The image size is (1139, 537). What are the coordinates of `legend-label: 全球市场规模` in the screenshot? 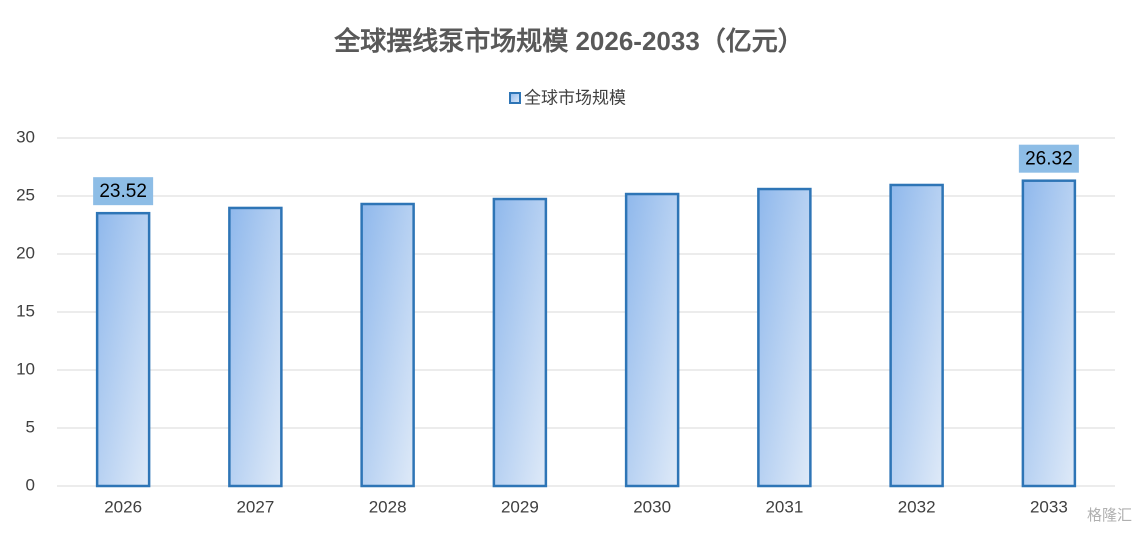 It's located at (575, 97).